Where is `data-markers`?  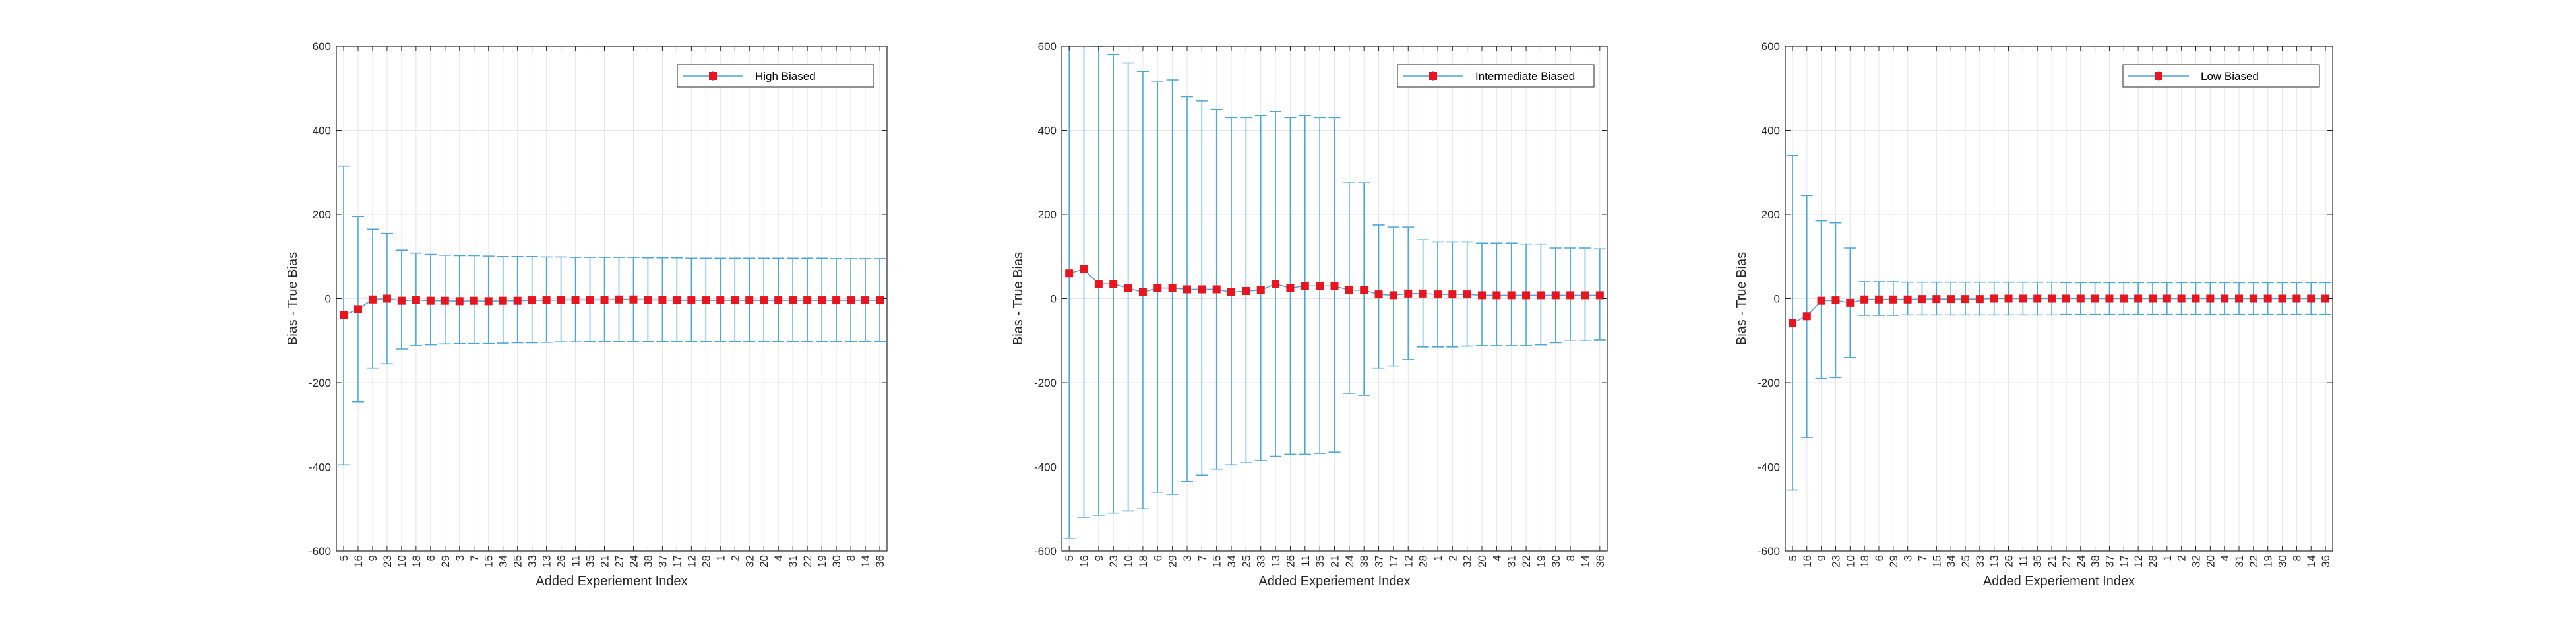
data-markers is located at coordinates (611, 306).